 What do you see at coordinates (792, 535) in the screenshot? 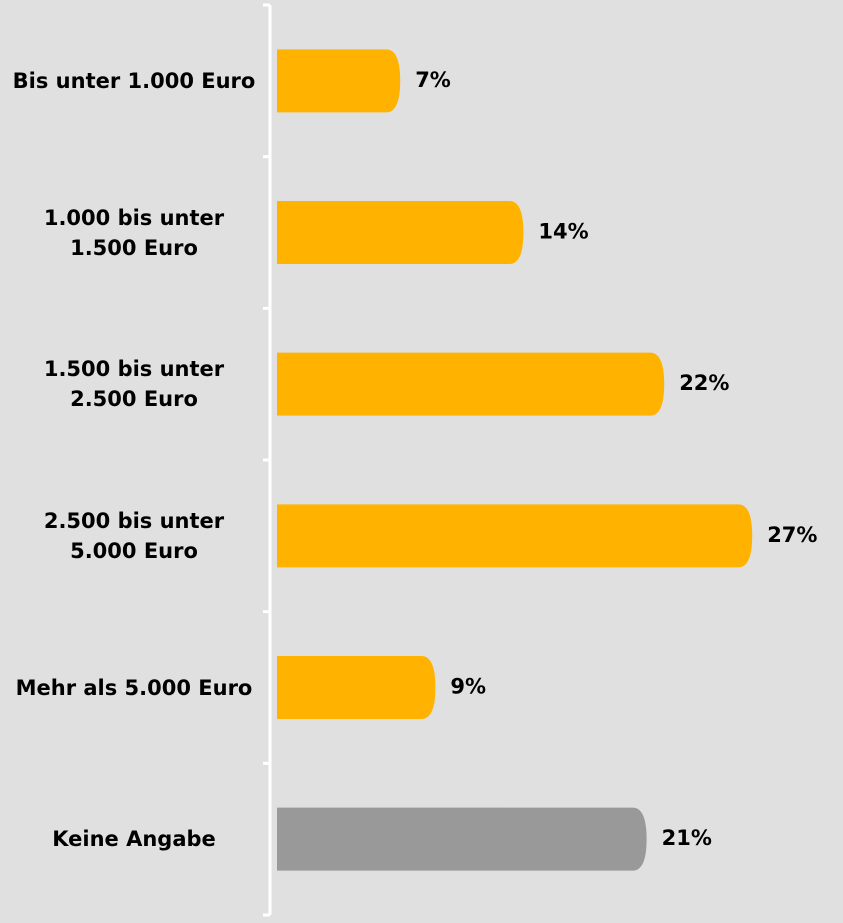
I see `value-label: 27%` at bounding box center [792, 535].